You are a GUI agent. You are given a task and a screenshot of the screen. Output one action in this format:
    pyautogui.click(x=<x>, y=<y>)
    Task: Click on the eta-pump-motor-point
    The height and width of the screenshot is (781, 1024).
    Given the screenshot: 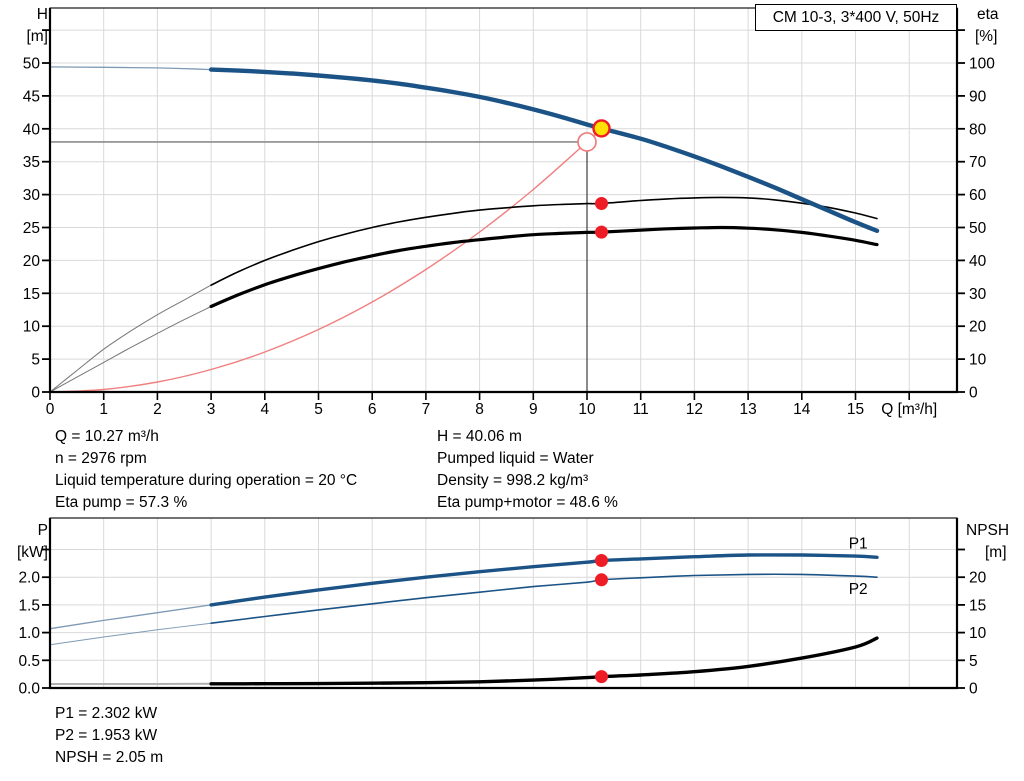 What is the action you would take?
    pyautogui.click(x=601, y=232)
    